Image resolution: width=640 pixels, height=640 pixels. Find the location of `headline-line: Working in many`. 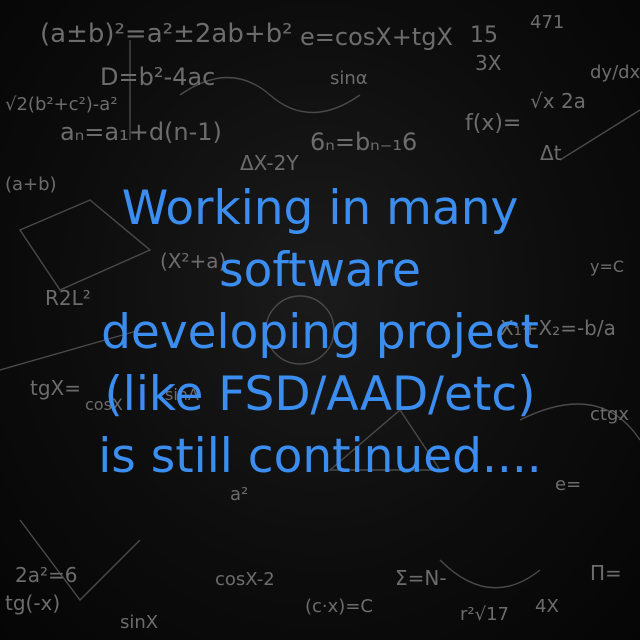

headline-line: Working in many is located at coordinates (320, 208).